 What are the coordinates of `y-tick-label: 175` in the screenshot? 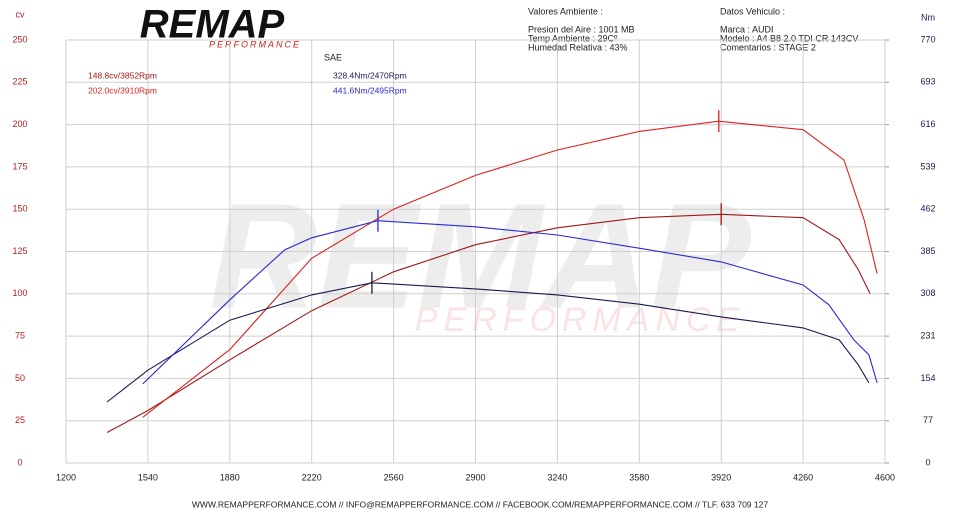 It's located at (19, 166).